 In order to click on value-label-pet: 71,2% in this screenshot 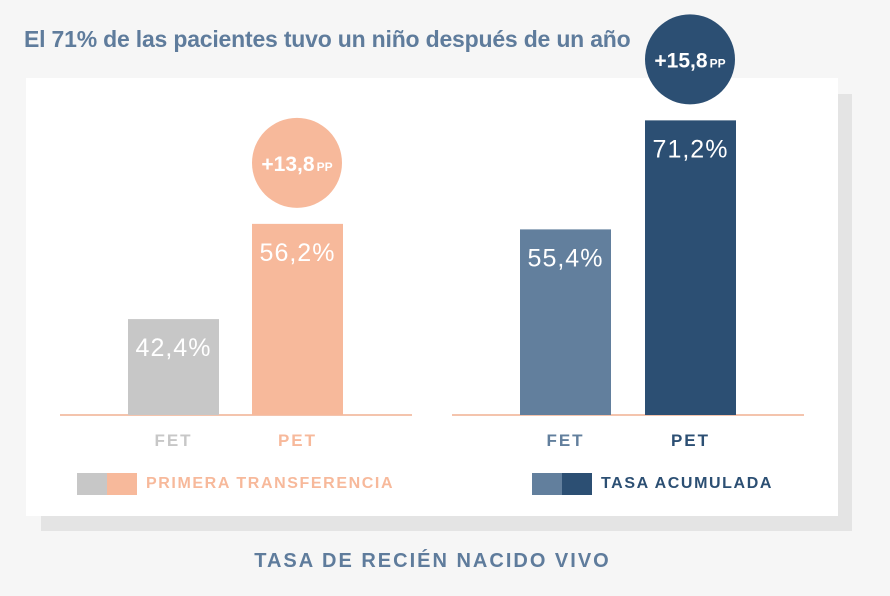, I will do `click(691, 149)`.